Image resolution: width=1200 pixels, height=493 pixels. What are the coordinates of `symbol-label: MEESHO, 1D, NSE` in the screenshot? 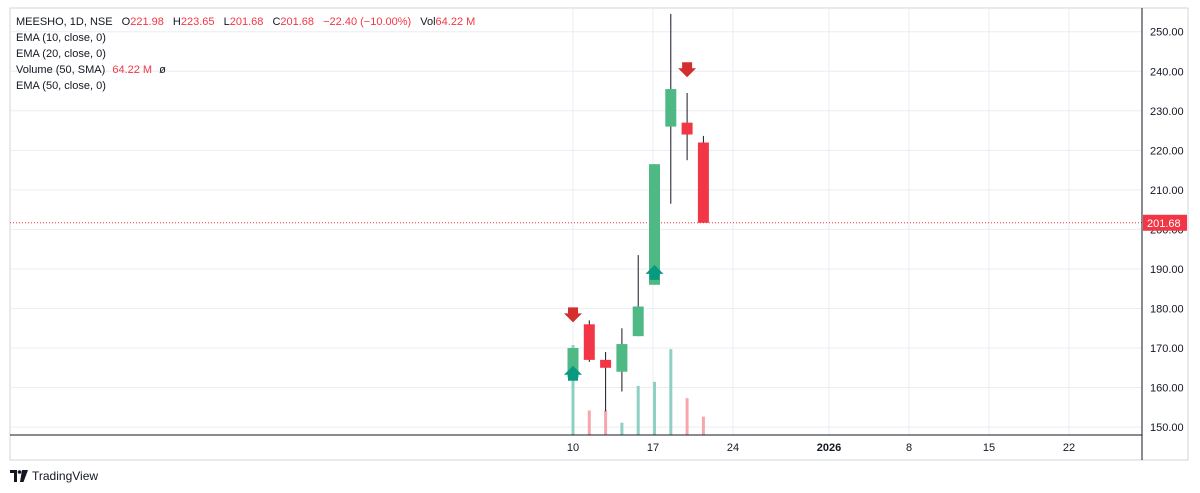 It's located at (64, 22).